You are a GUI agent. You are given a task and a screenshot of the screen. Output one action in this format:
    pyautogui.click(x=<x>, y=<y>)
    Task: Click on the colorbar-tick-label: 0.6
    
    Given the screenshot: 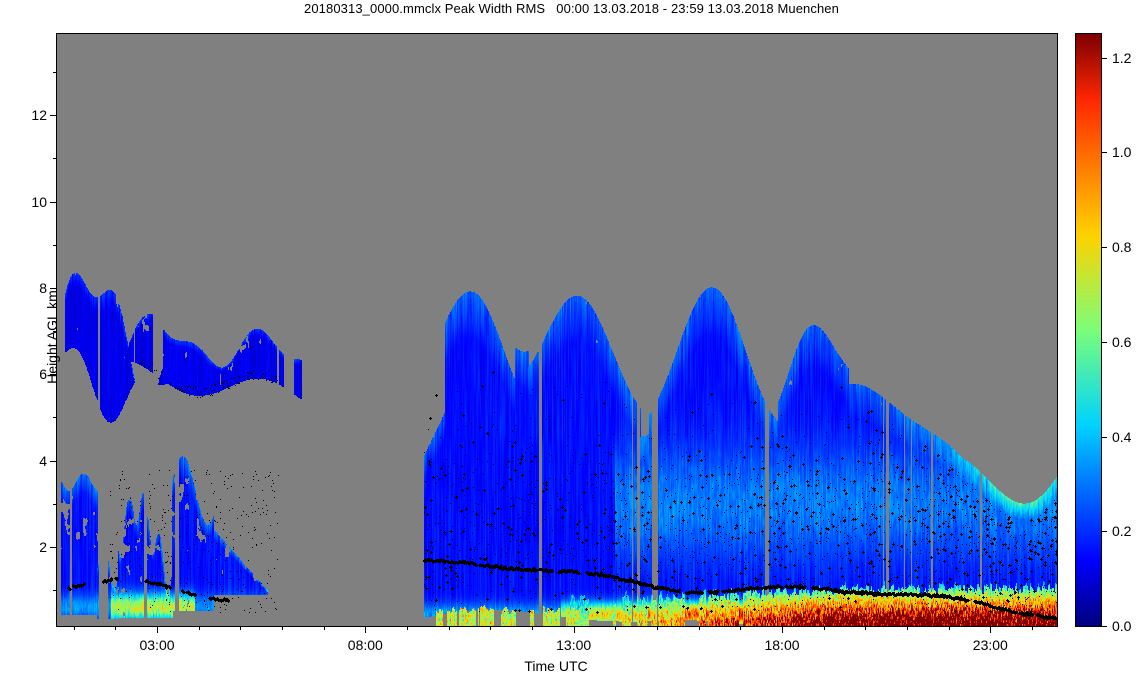 What is the action you would take?
    pyautogui.click(x=1122, y=341)
    